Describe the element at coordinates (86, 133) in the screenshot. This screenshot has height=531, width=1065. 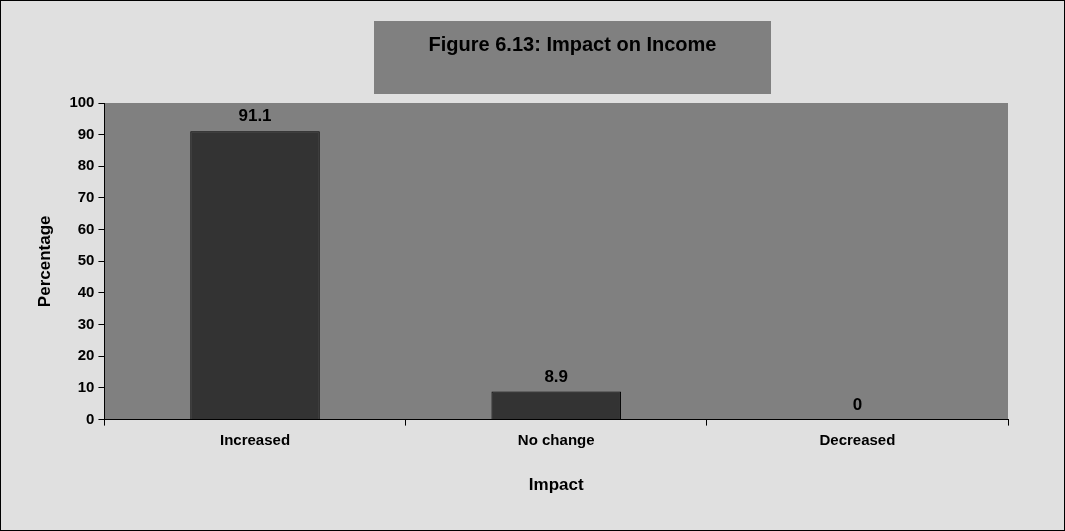
I see `y-tick-label: 90` at that location.